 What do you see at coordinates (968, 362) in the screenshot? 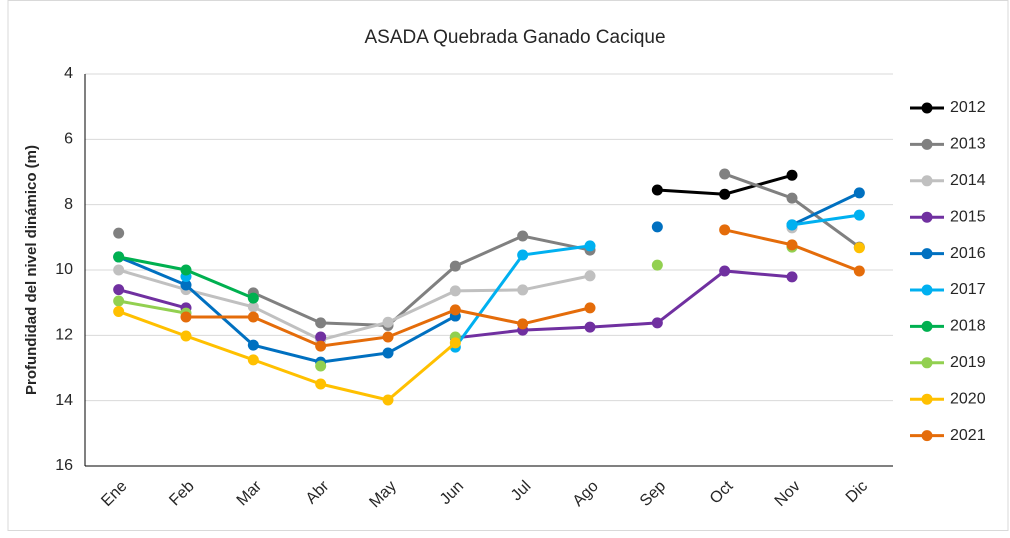
I see `legend-label: 2019` at bounding box center [968, 362].